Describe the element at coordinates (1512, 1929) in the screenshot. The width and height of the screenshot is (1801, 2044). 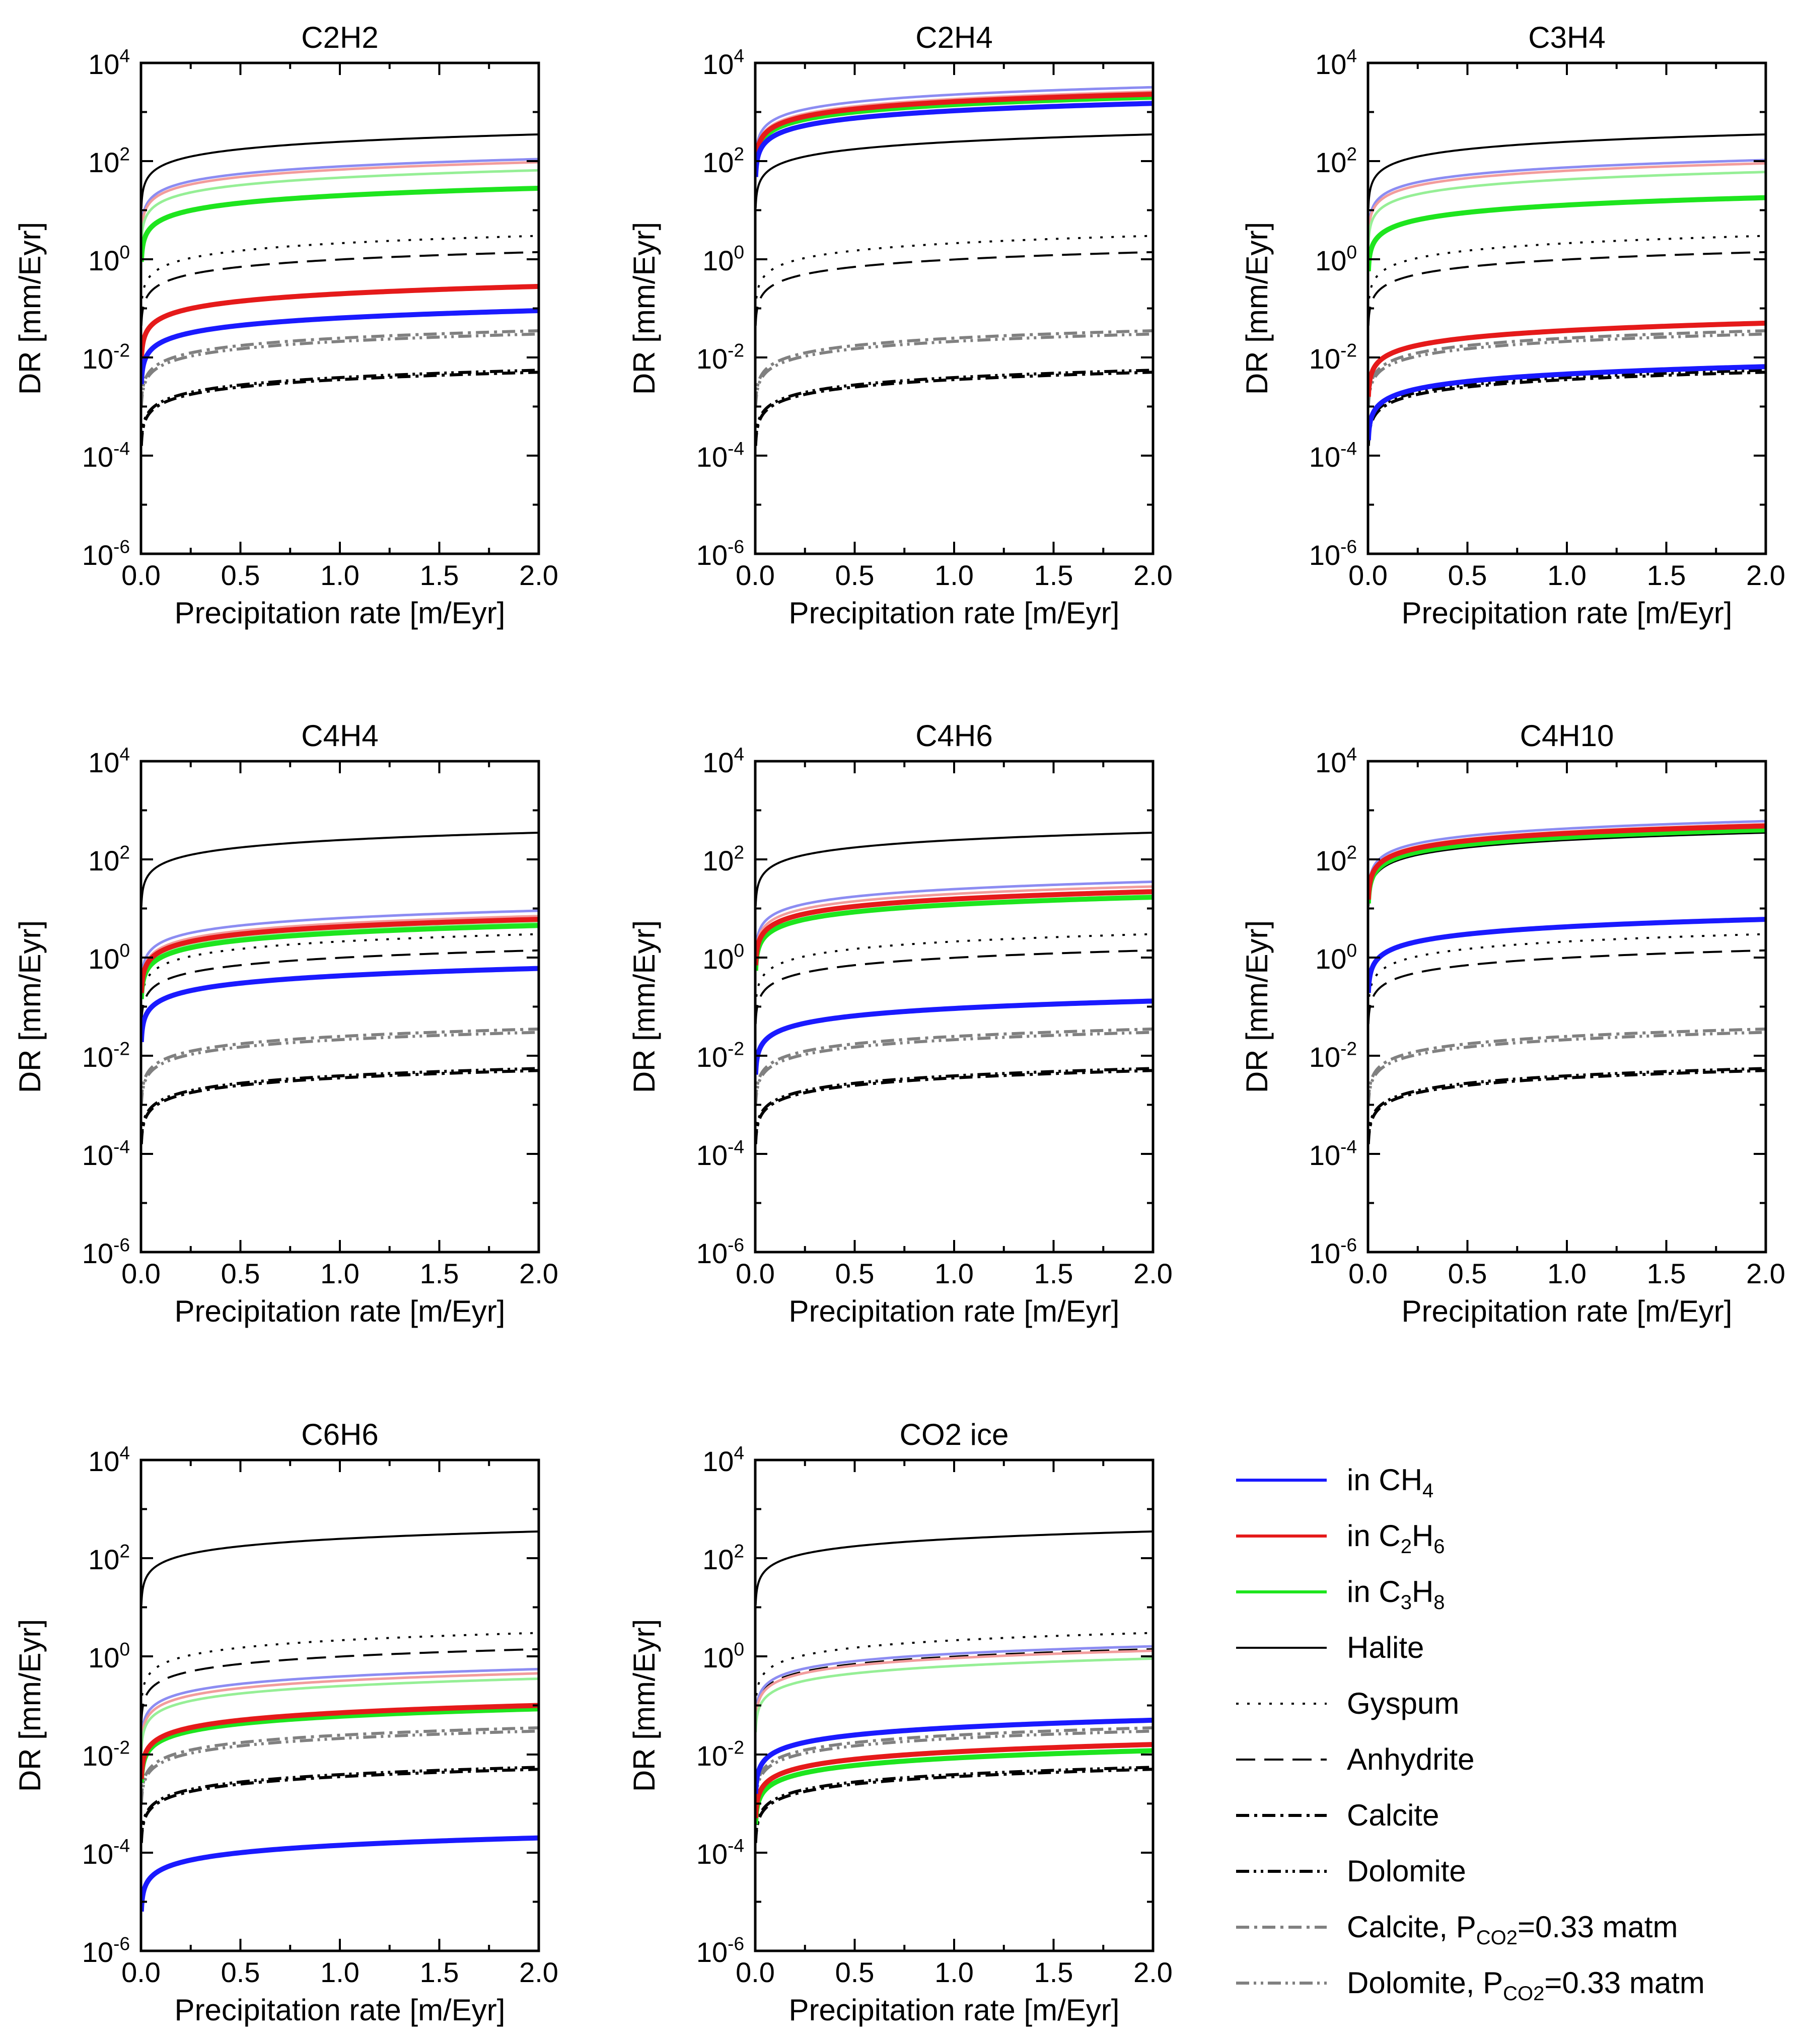
I see `legend-label: Calcite, PCO2=0.33 matm` at that location.